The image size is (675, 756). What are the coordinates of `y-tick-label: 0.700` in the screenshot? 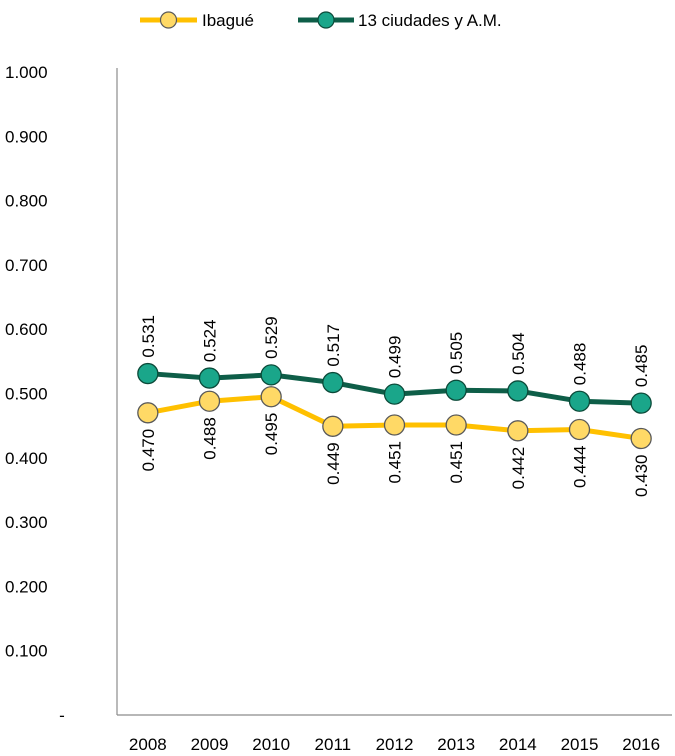 It's located at (26, 265).